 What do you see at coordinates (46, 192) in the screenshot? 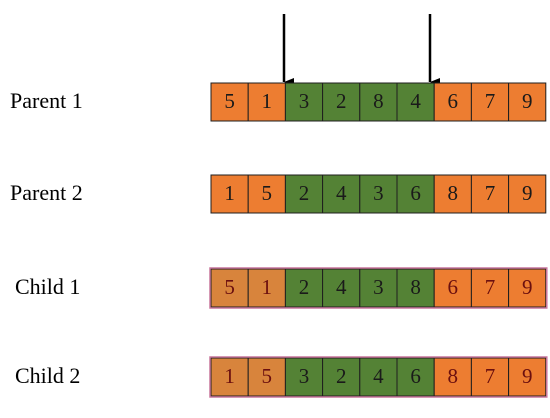
I see `row-label: Parent 2` at bounding box center [46, 192].